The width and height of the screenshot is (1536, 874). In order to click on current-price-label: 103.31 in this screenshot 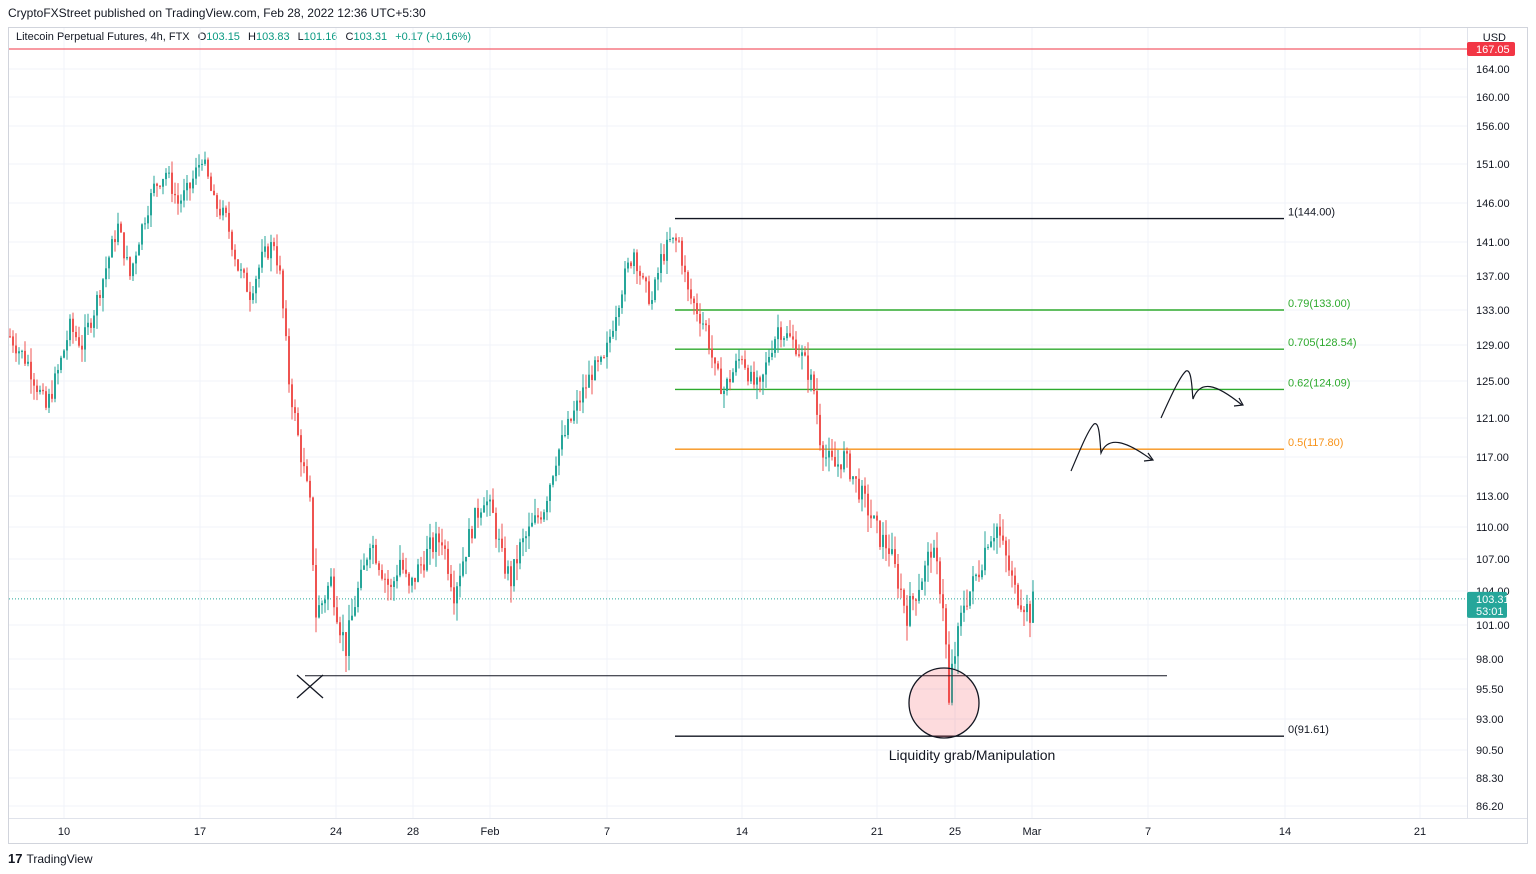, I will do `click(1493, 600)`.